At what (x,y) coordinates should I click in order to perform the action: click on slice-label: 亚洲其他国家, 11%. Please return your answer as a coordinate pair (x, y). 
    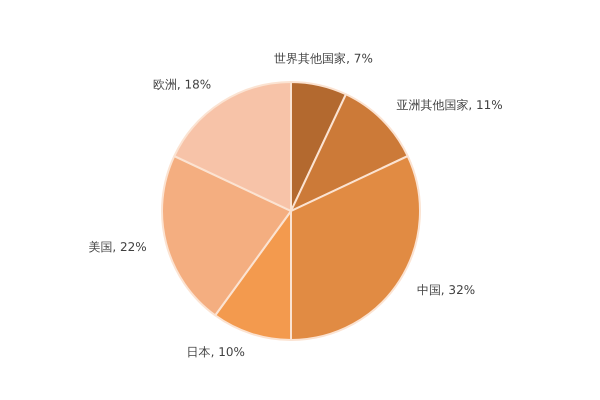
    Looking at the image, I should click on (449, 105).